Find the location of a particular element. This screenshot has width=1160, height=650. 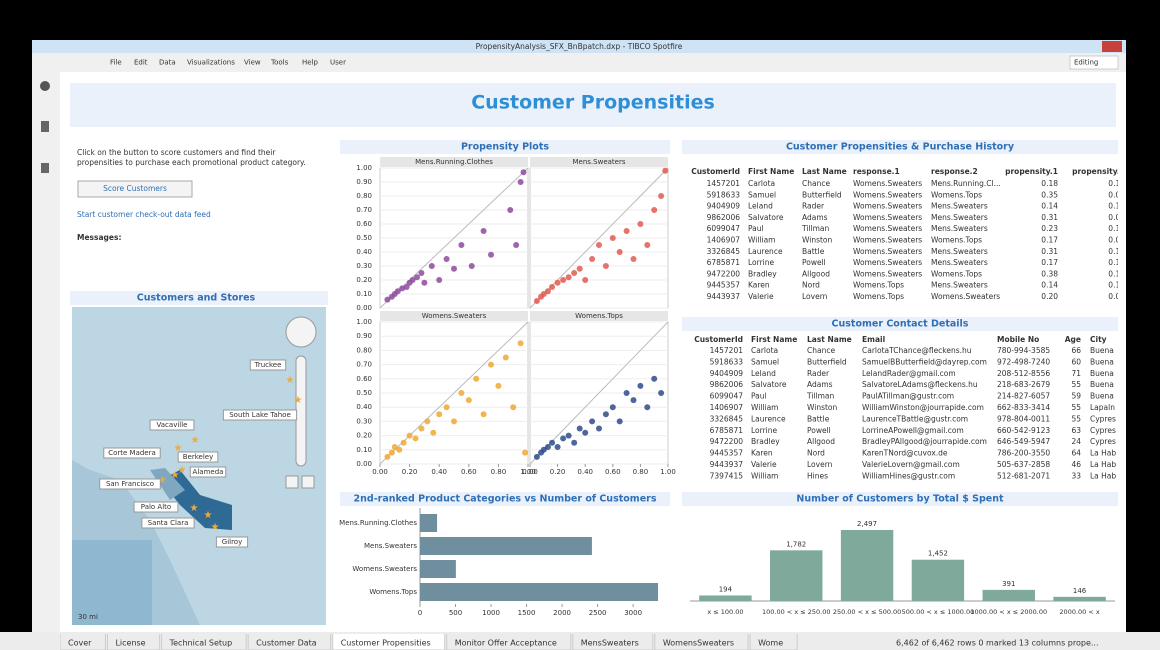

x-tick-label: 0.80 is located at coordinates (499, 472).